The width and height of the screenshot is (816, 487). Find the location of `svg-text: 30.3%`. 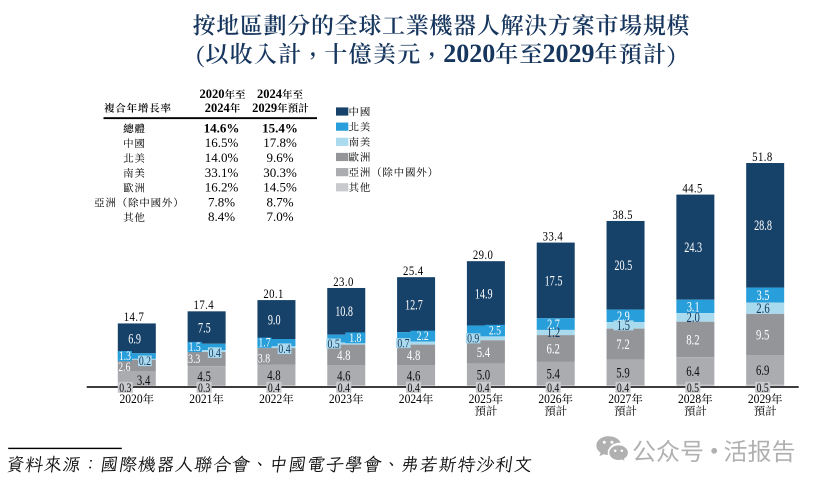

svg-text: 30.3% is located at coordinates (280, 172).